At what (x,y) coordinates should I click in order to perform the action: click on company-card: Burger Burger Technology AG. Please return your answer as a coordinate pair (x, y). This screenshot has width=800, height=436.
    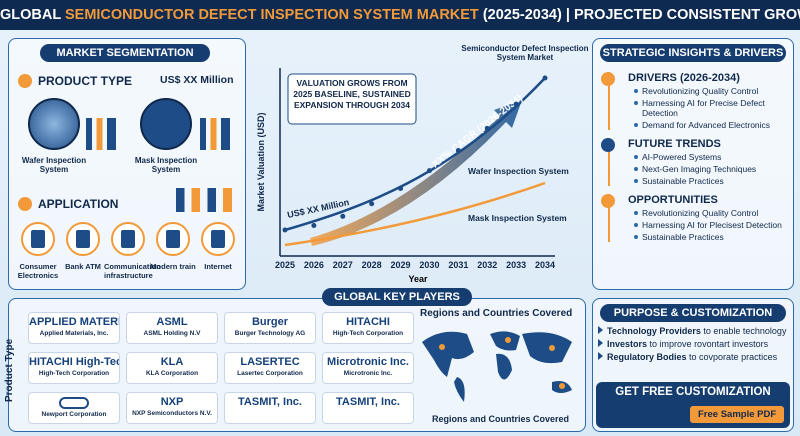
    Looking at the image, I should click on (270, 328).